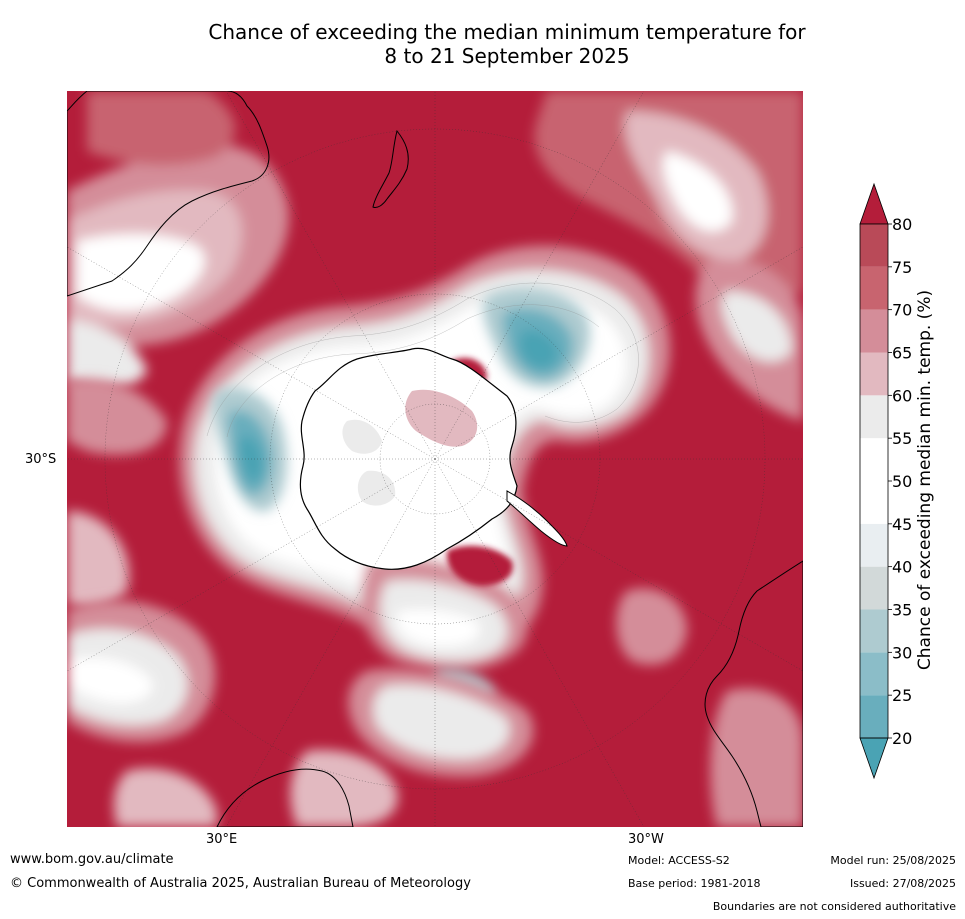 The height and width of the screenshot is (919, 965). I want to click on pacific-upper-pattern, so click(668, 256).